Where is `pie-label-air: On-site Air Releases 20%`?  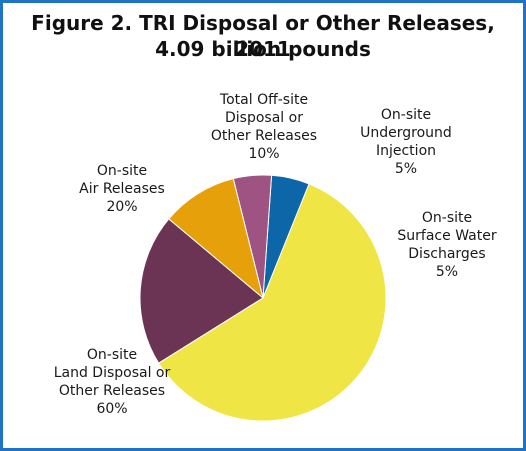 pie-label-air: On-site Air Releases 20% is located at coordinates (122, 189).